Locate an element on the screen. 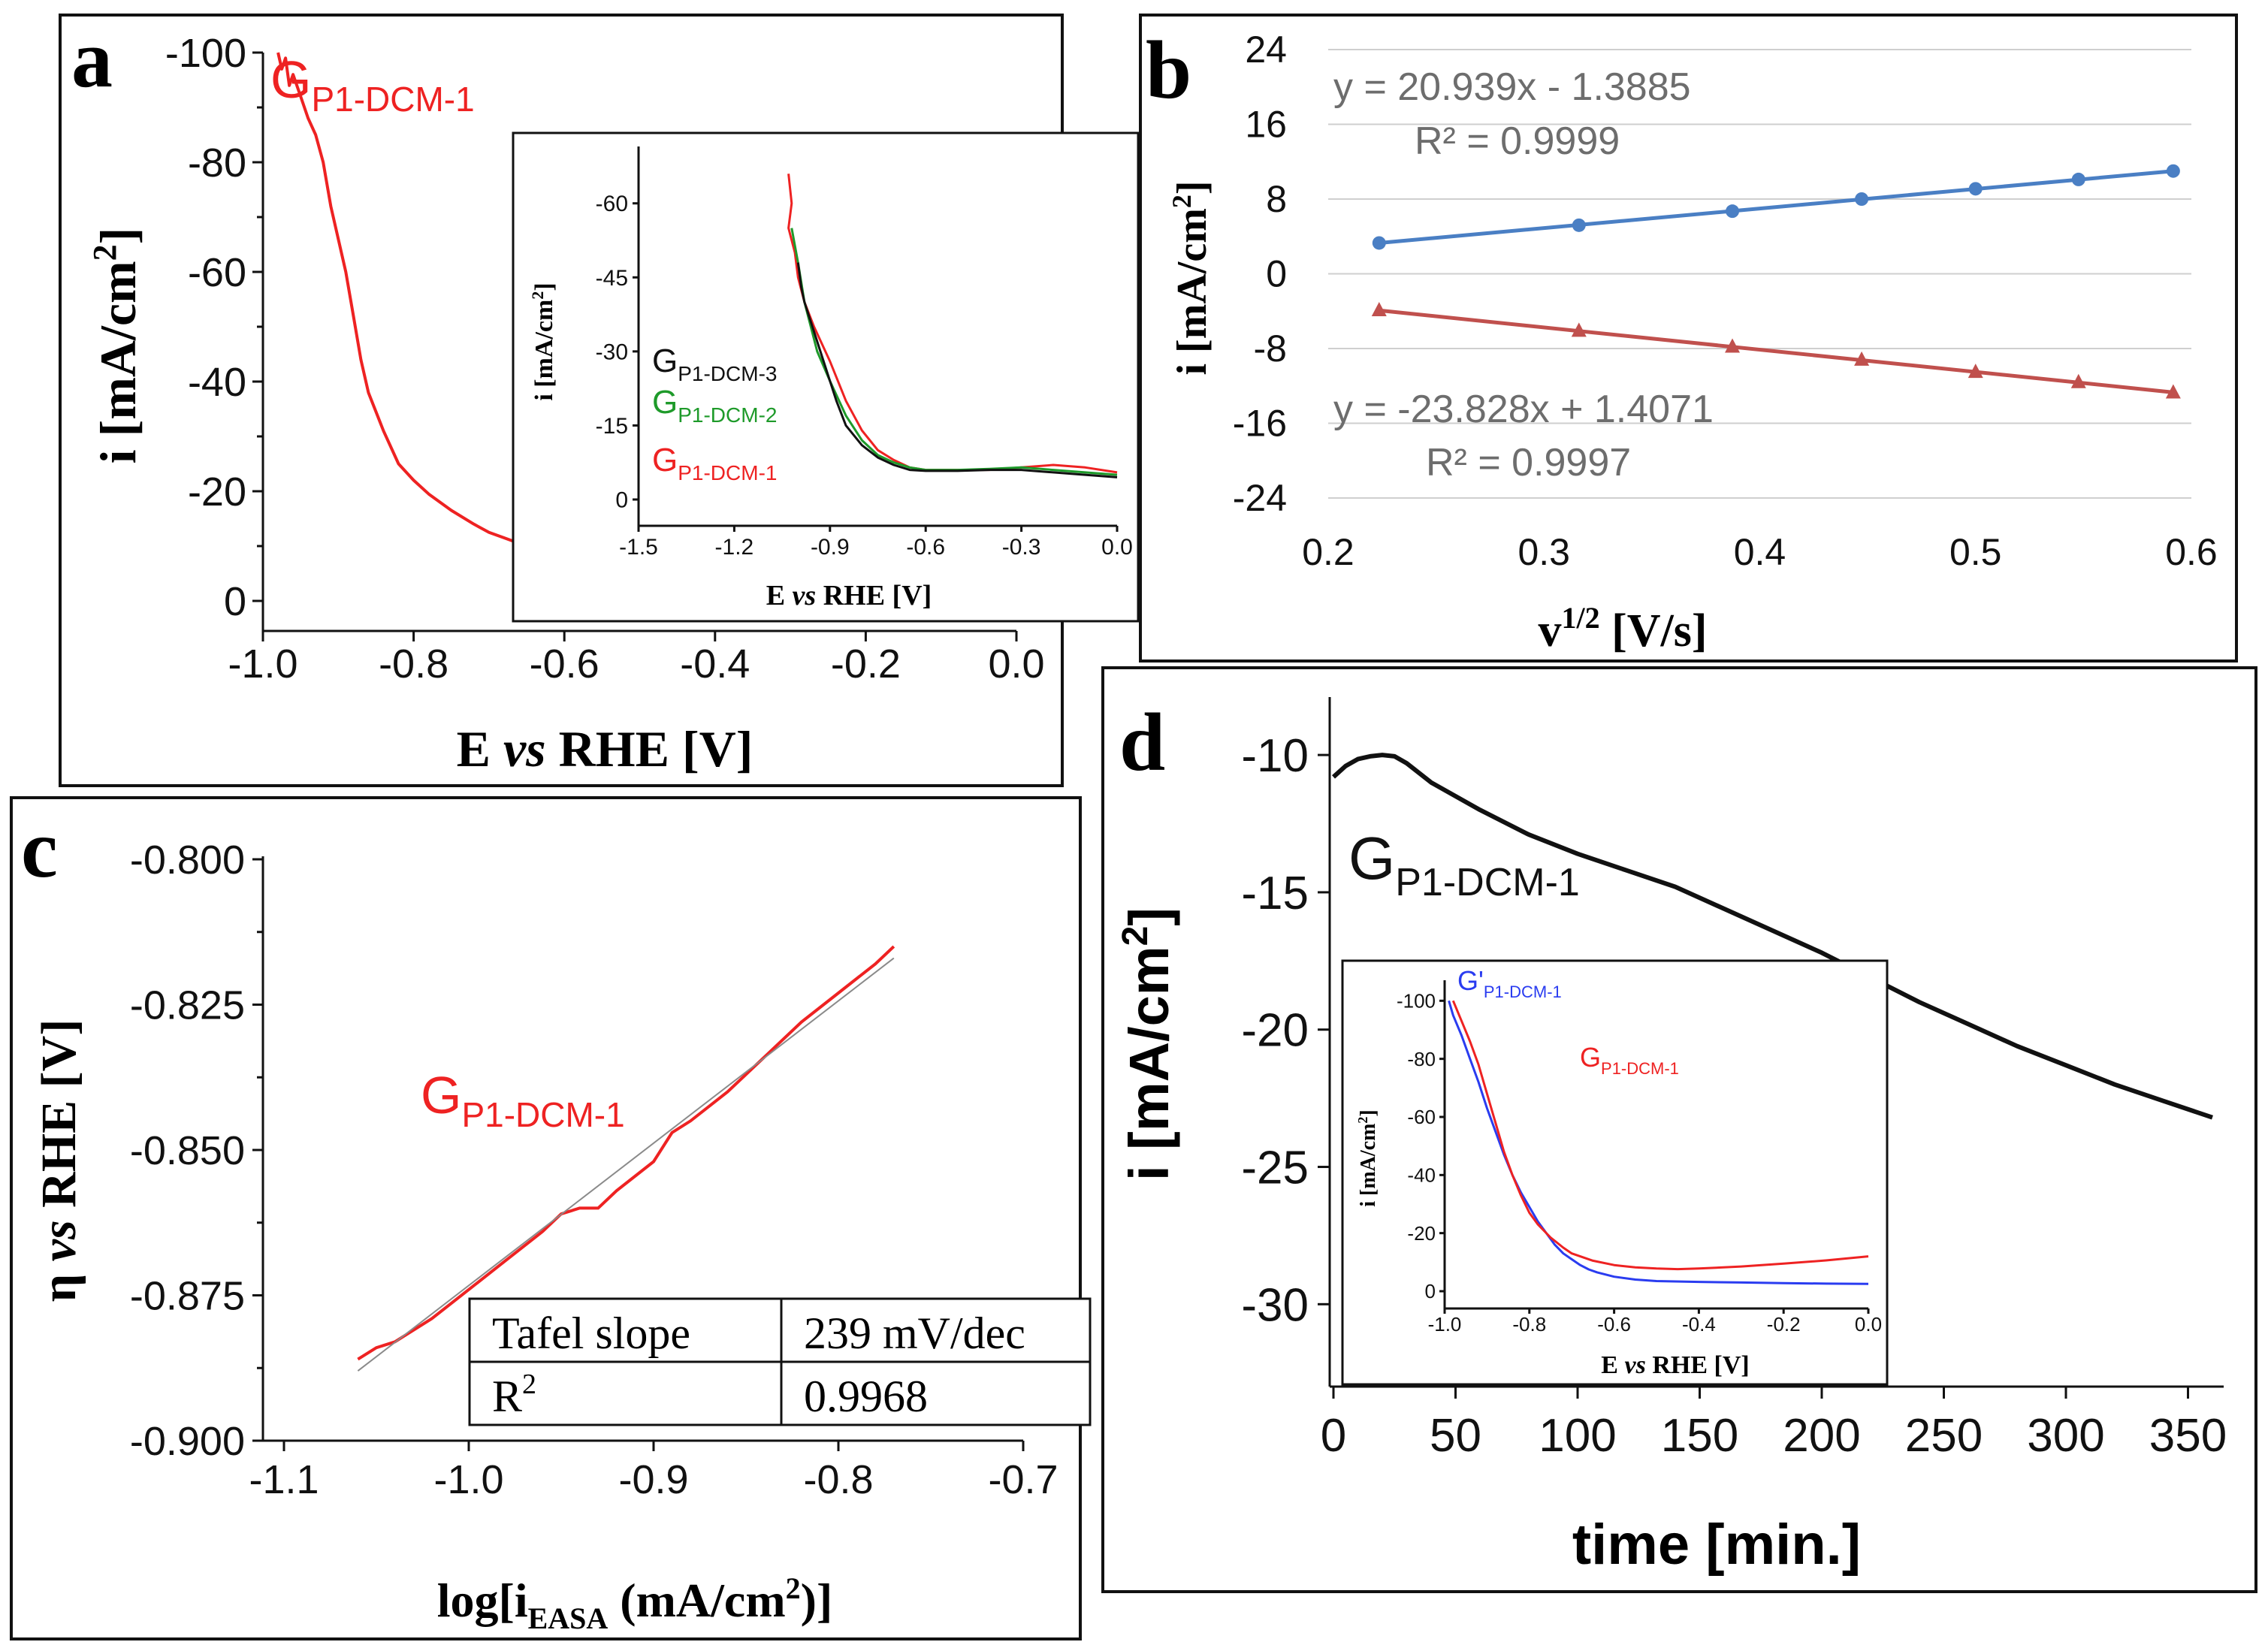 Image resolution: width=2268 pixels, height=1651 pixels. panel-b-r2-1: R² = 0.9999 is located at coordinates (1518, 141).